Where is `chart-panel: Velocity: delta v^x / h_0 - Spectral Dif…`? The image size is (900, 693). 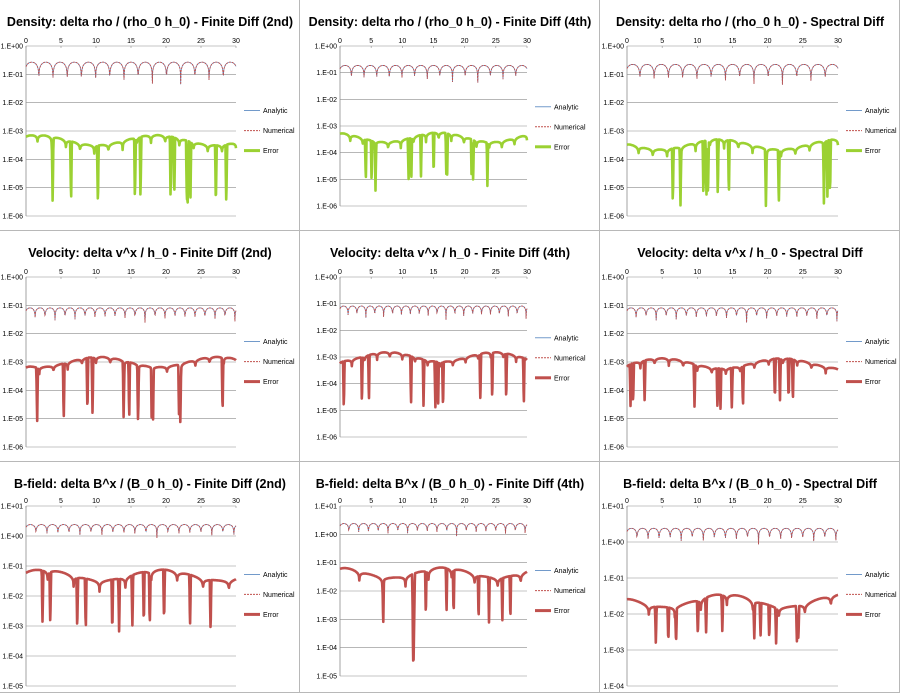 chart-panel: Velocity: delta v^x / h_0 - Spectral Dif… is located at coordinates (750, 346).